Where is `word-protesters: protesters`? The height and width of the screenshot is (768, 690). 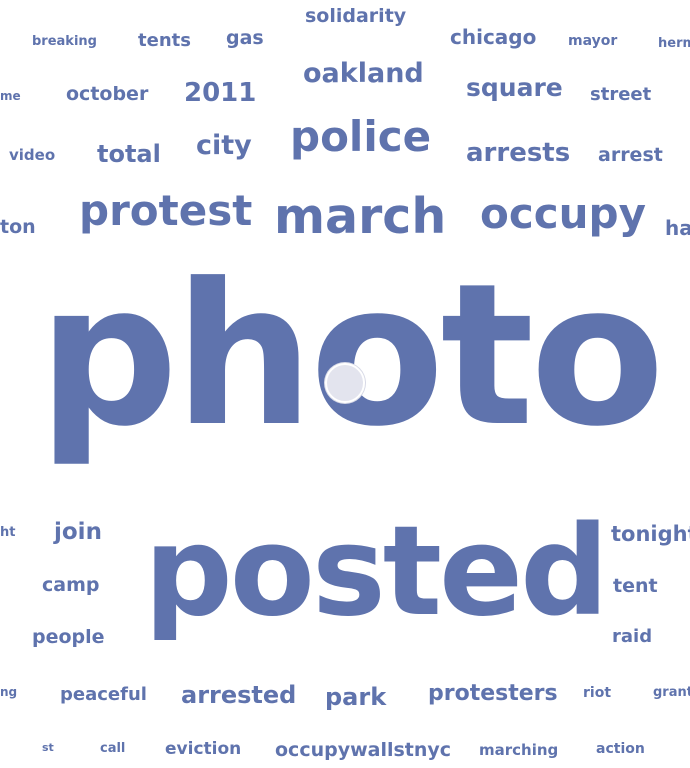 word-protesters: protesters is located at coordinates (493, 693).